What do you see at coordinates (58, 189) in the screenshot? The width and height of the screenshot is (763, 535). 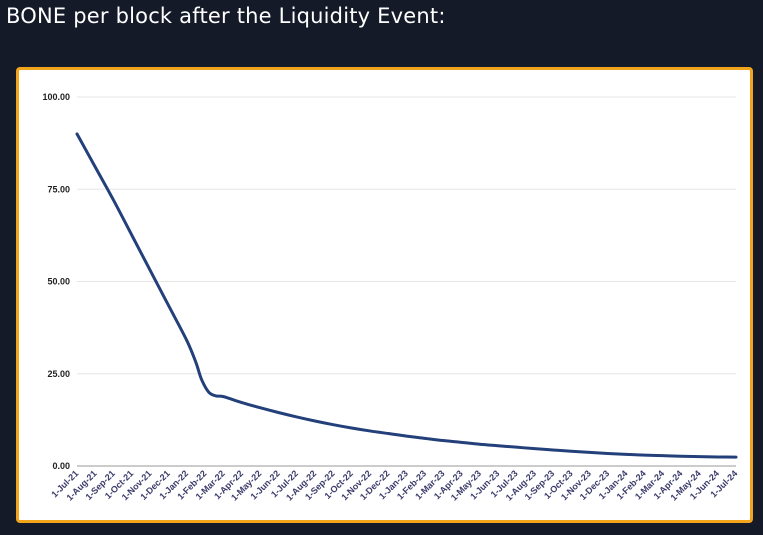 I see `y-tick-label: 75.00` at bounding box center [58, 189].